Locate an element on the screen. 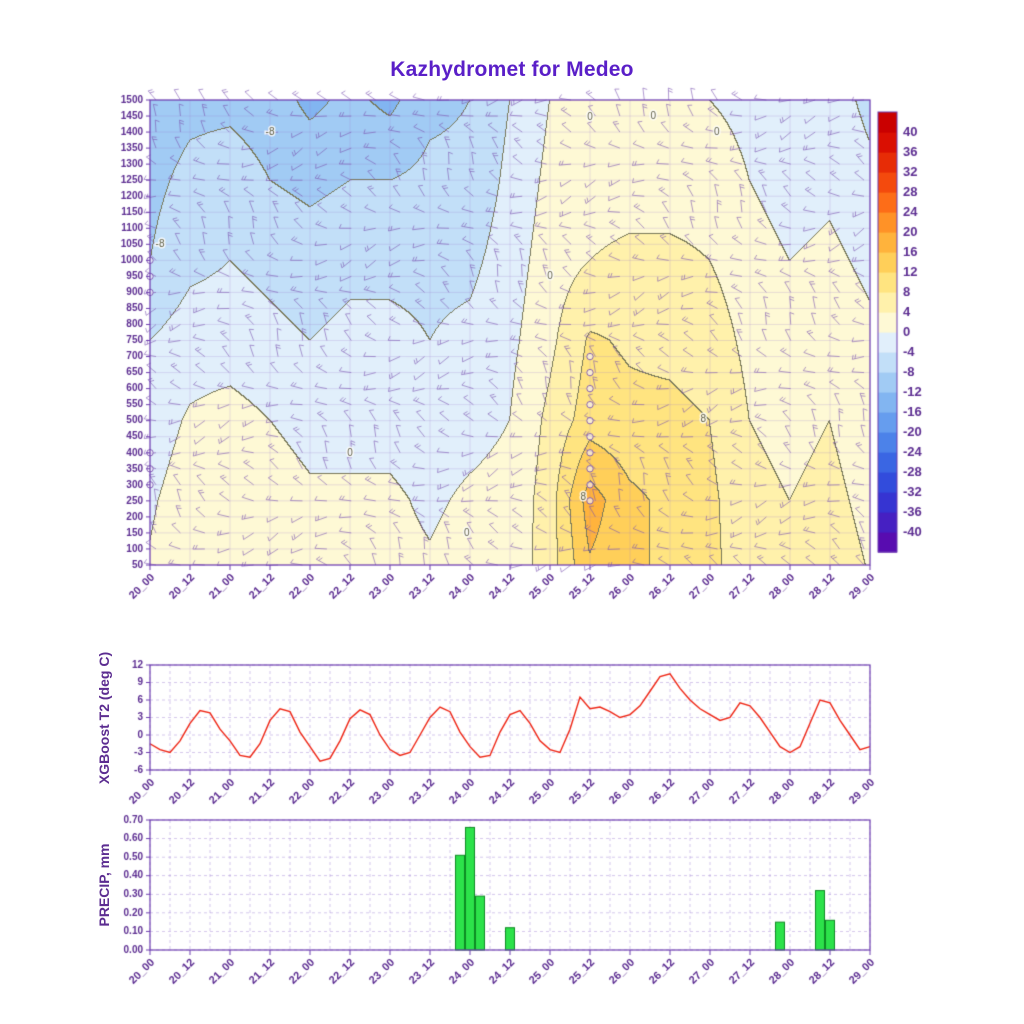  t2-axis-title: XGBoost T2 (deg C) is located at coordinates (104, 718).